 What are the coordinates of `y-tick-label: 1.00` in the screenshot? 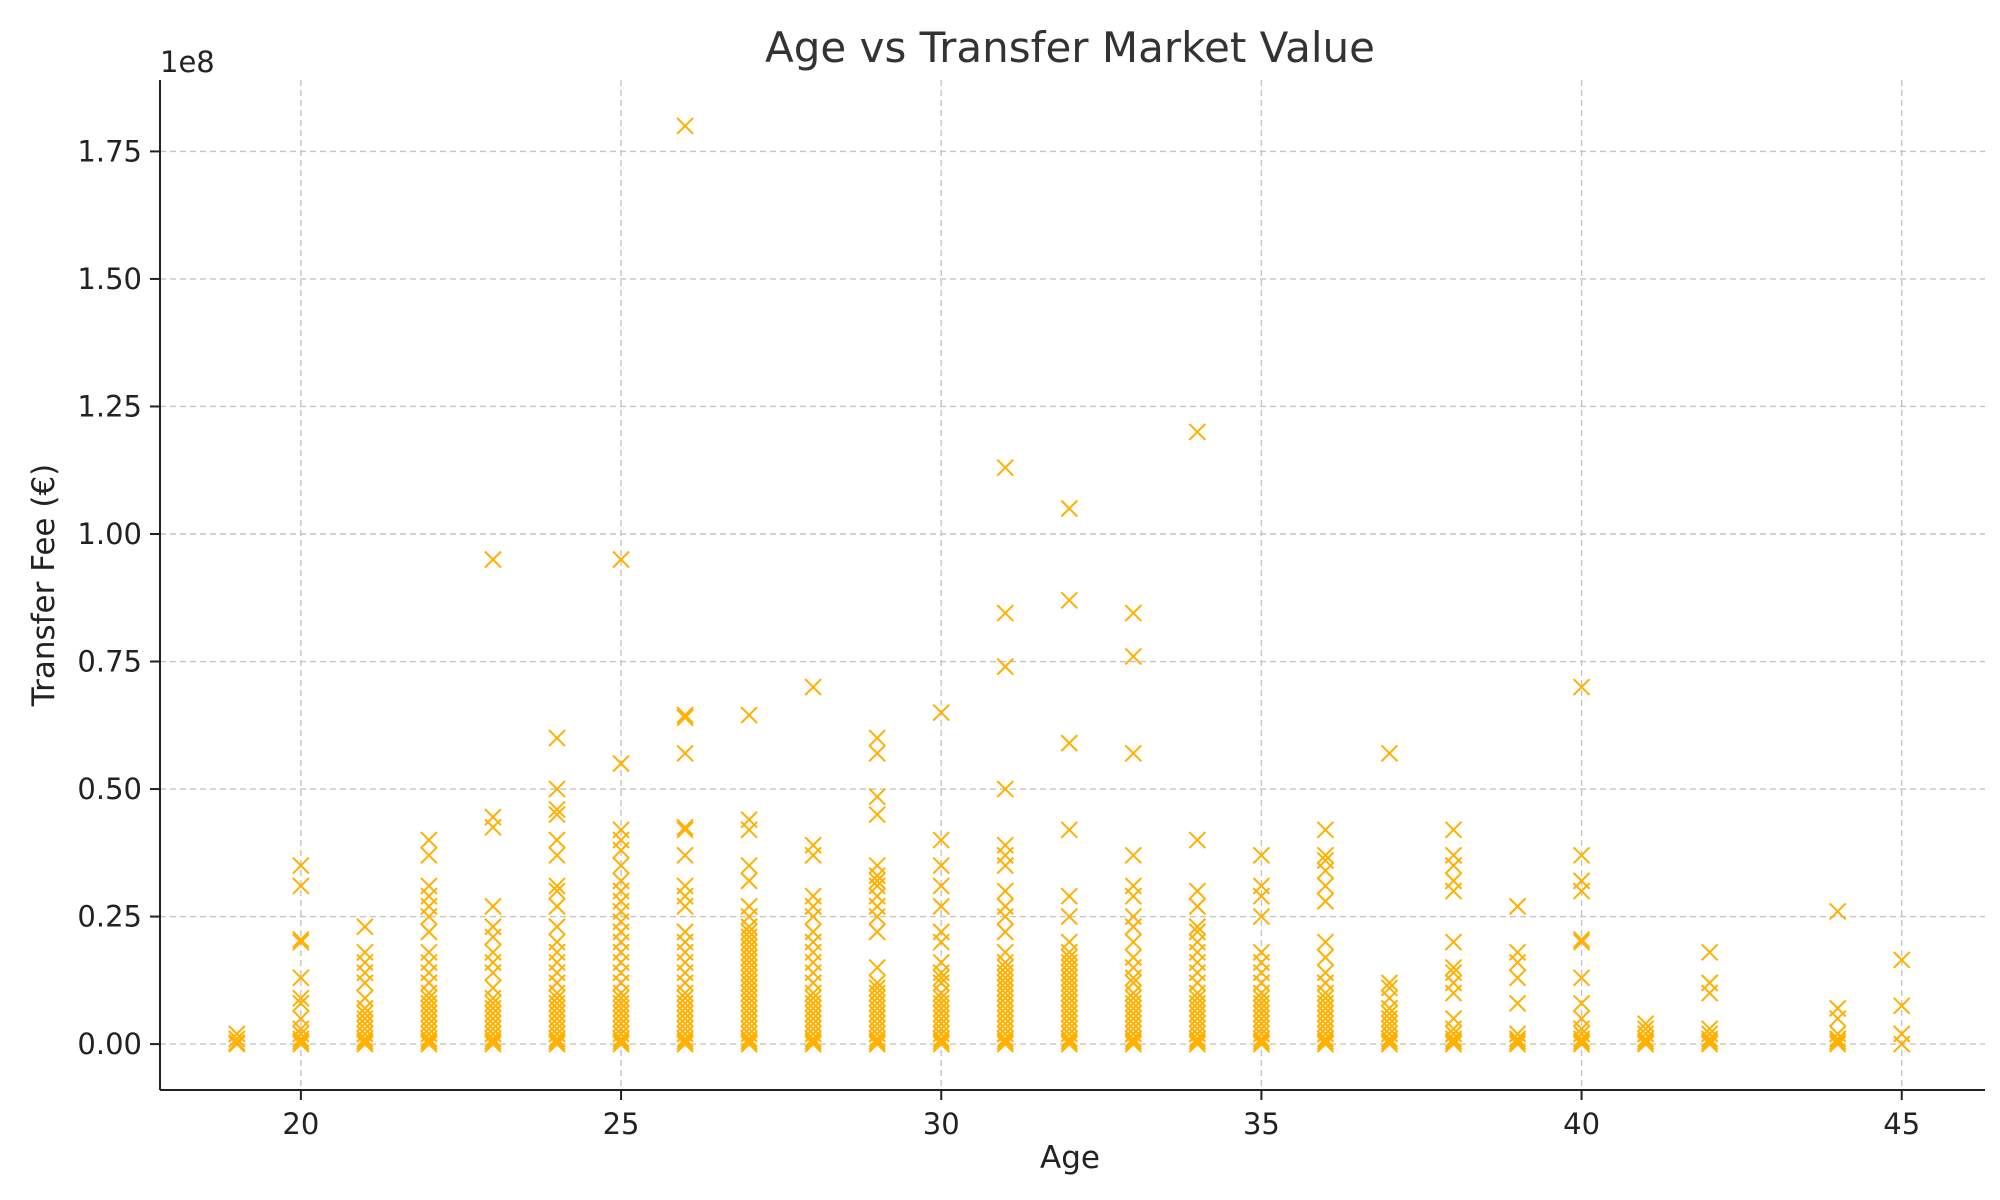 It's located at (109, 534).